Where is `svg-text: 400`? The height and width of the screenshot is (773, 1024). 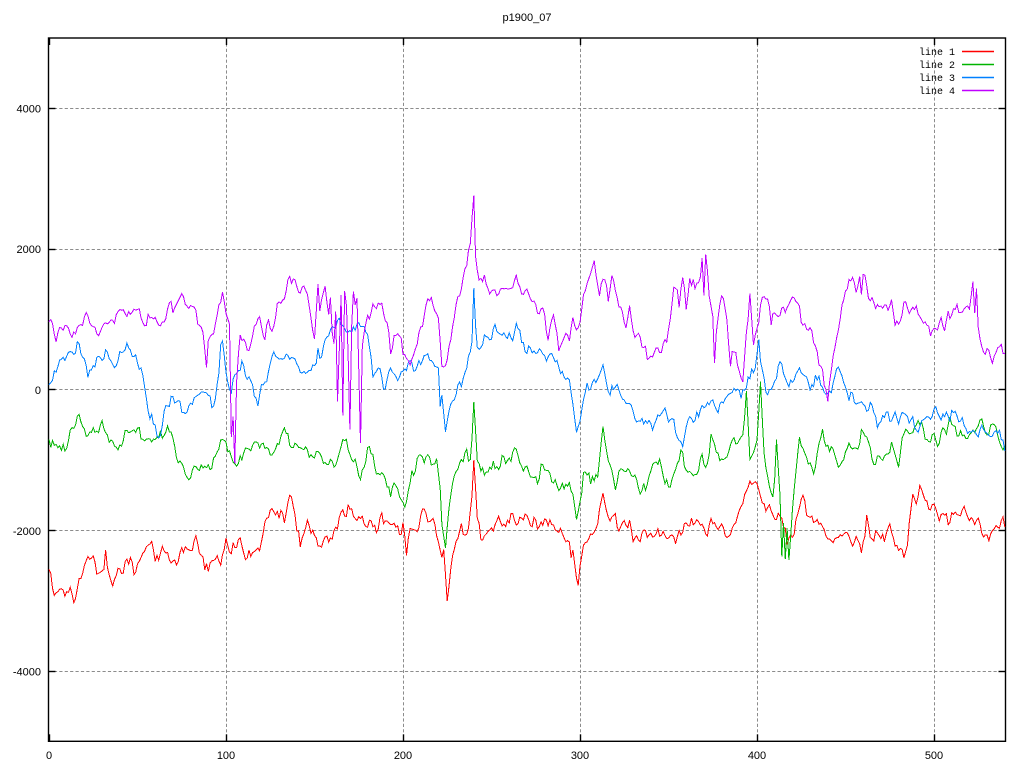
svg-text: 400 is located at coordinates (757, 756).